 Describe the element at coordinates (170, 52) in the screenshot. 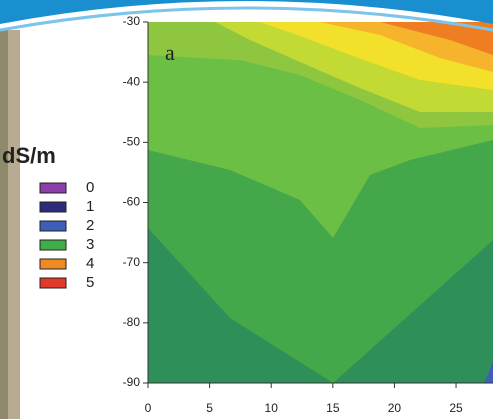

I see `panel-label: a` at that location.